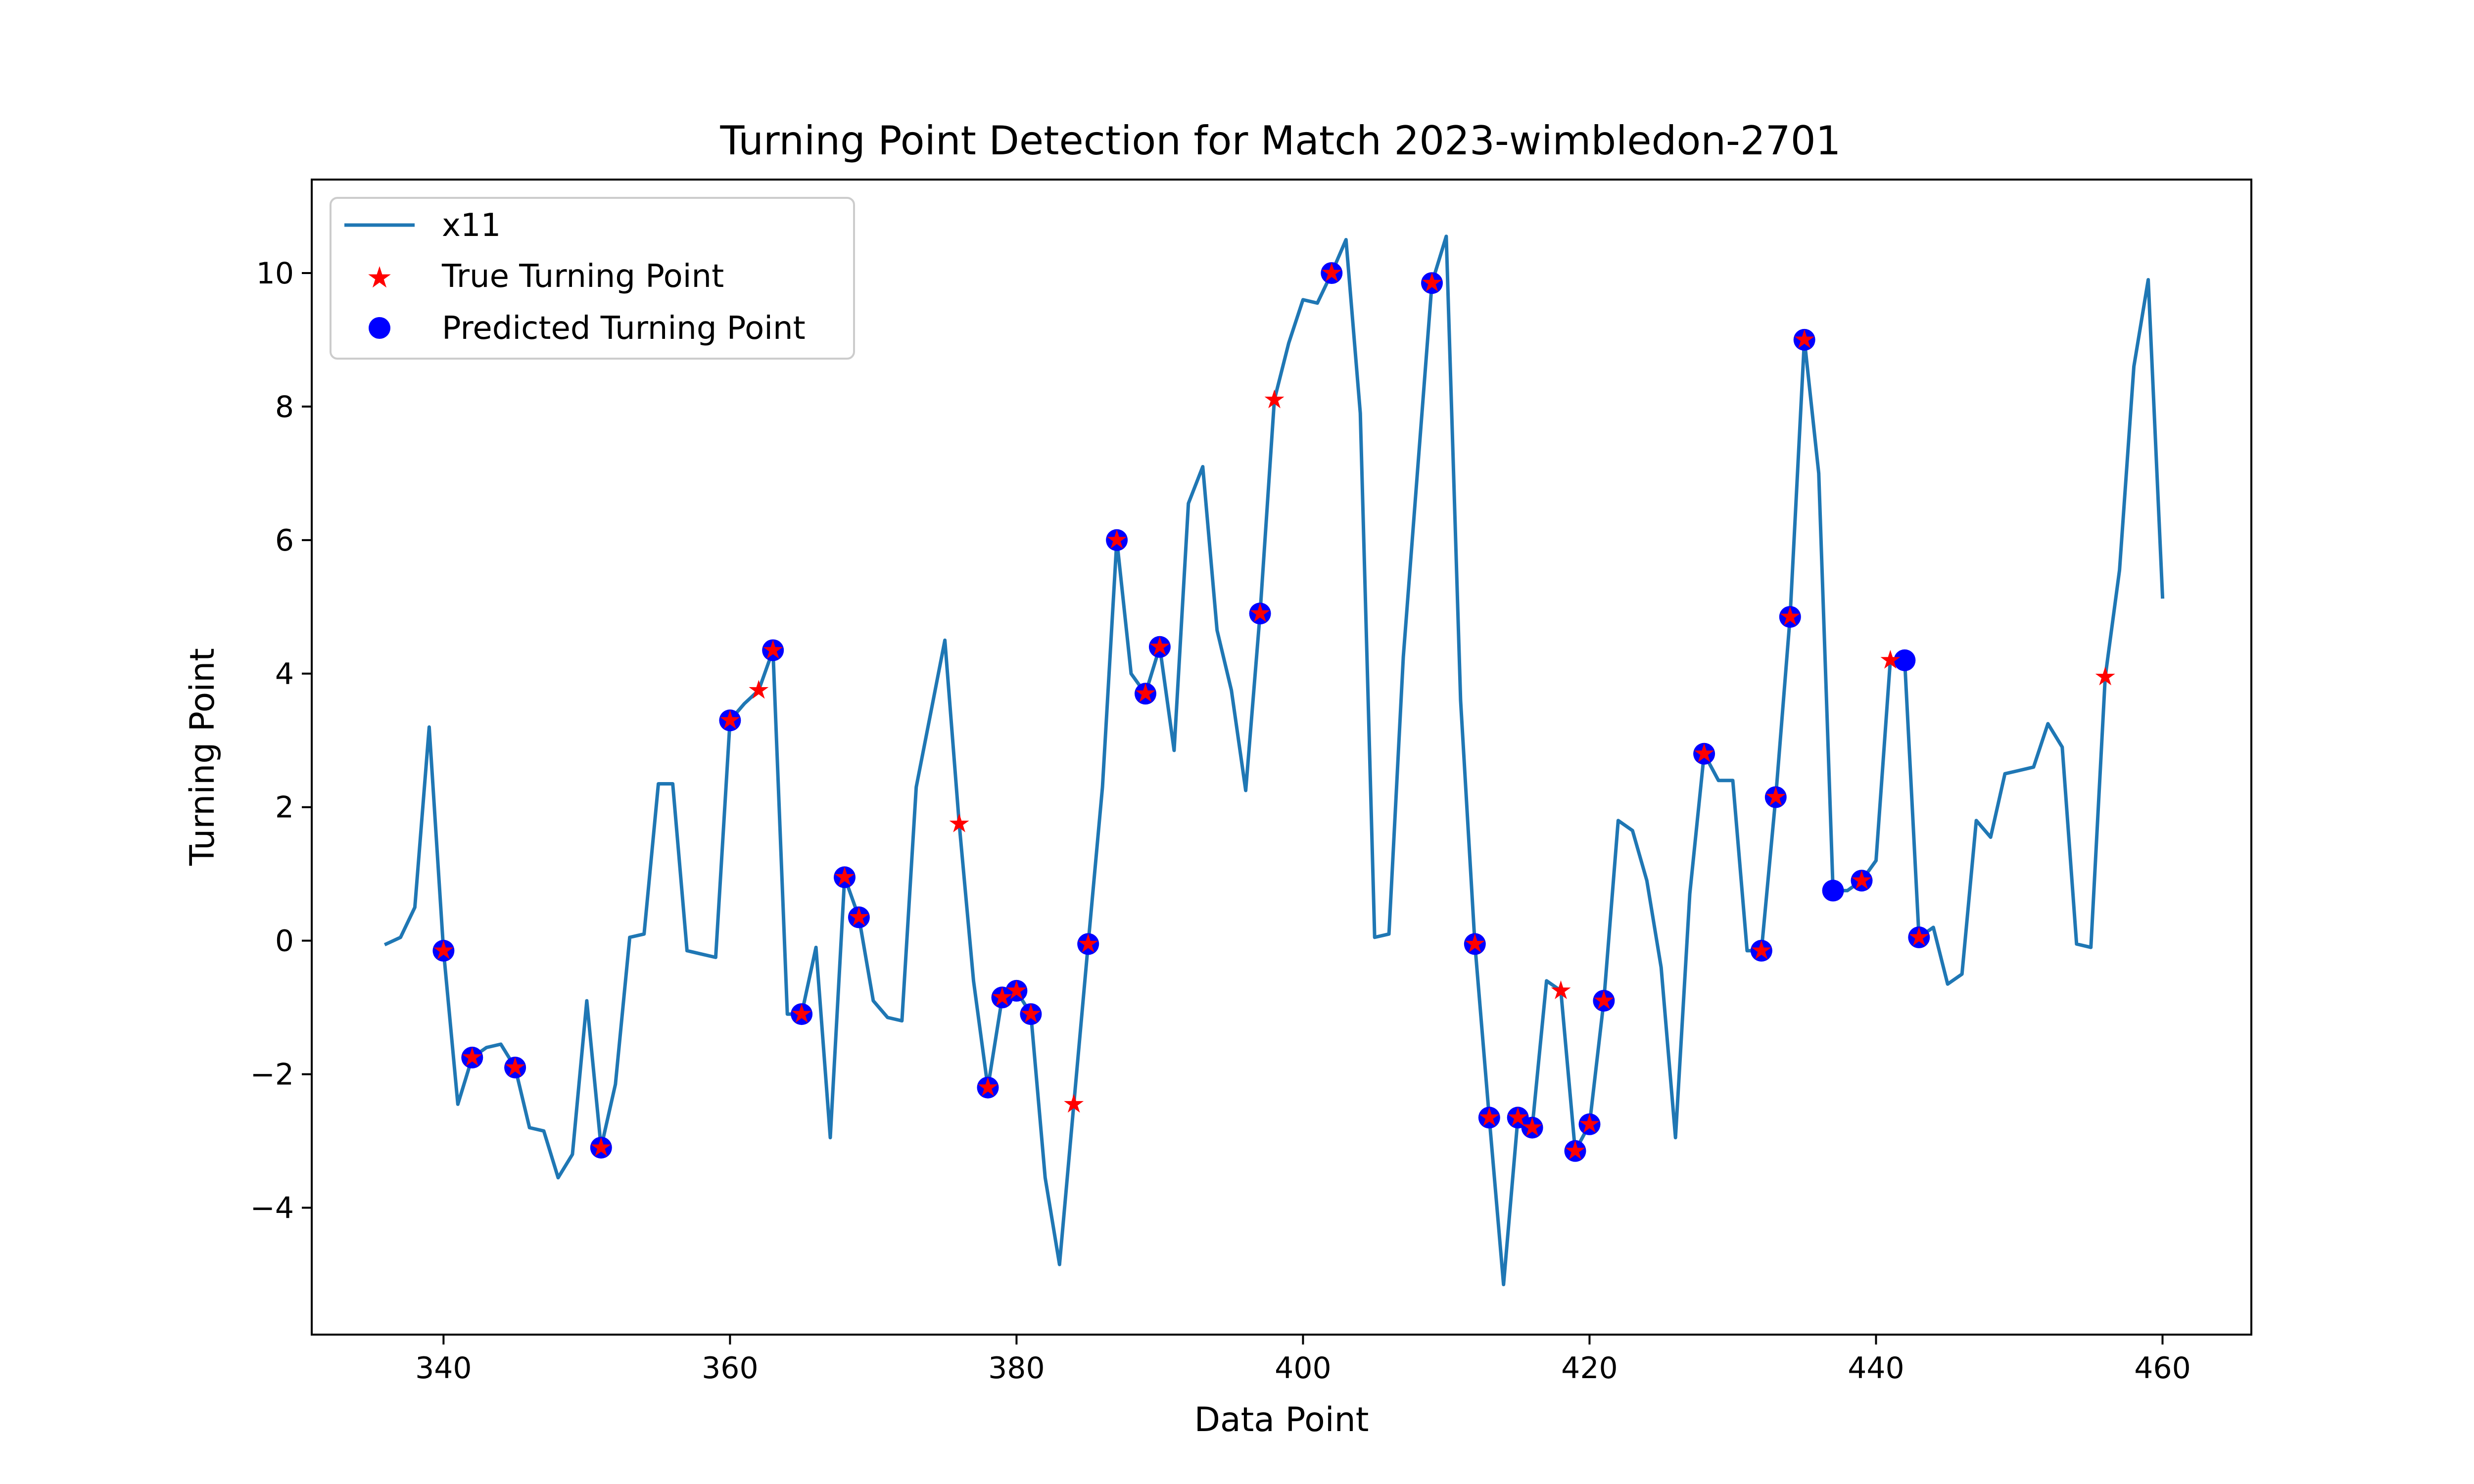  Describe the element at coordinates (583, 276) in the screenshot. I see `legend-label-true-turning-point: True Turning Point` at that location.